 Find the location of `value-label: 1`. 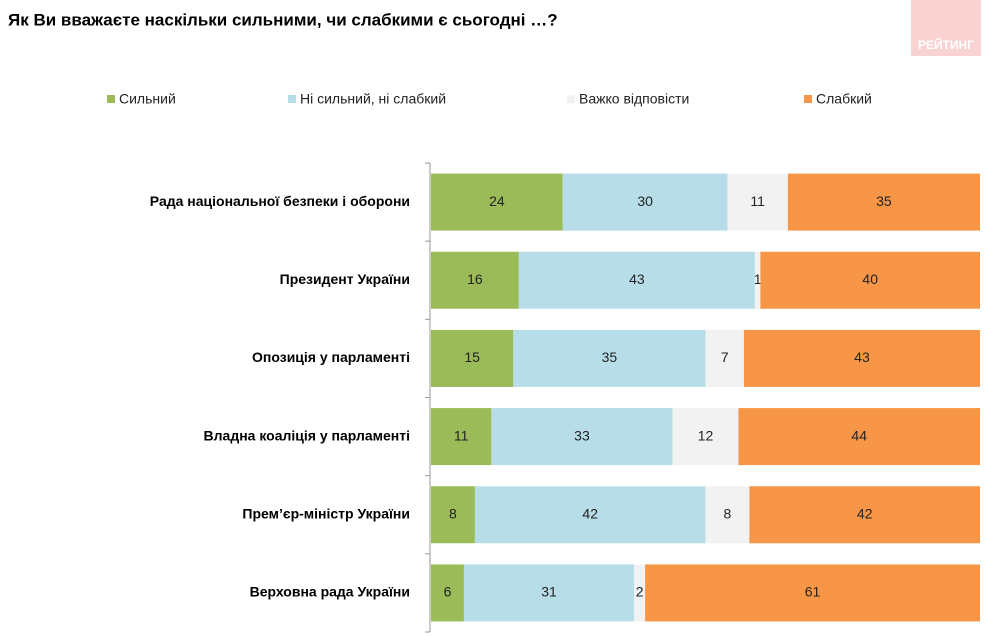

value-label: 1 is located at coordinates (758, 279).